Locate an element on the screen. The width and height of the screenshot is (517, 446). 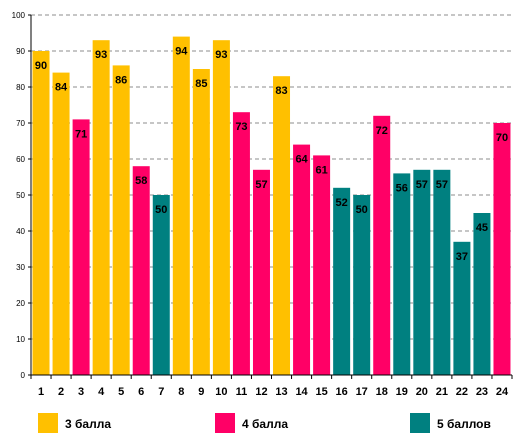
data-label: 73 is located at coordinates (241, 127).